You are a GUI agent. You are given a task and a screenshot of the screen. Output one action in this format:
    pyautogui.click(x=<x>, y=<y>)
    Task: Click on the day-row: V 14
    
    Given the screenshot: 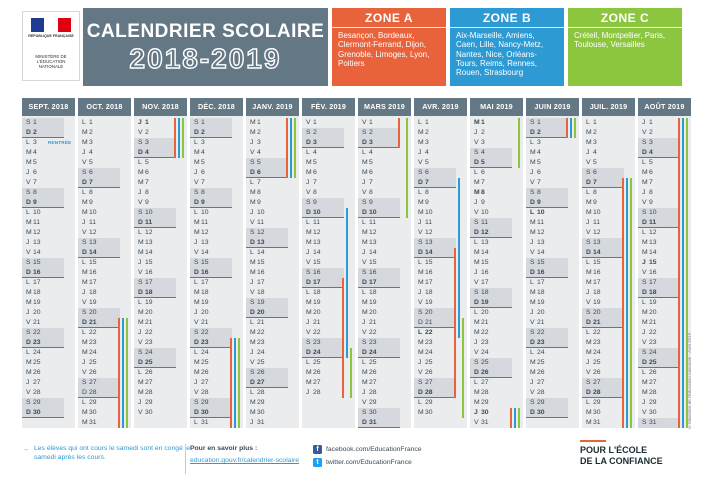 What is the action you would take?
    pyautogui.click(x=209, y=253)
    